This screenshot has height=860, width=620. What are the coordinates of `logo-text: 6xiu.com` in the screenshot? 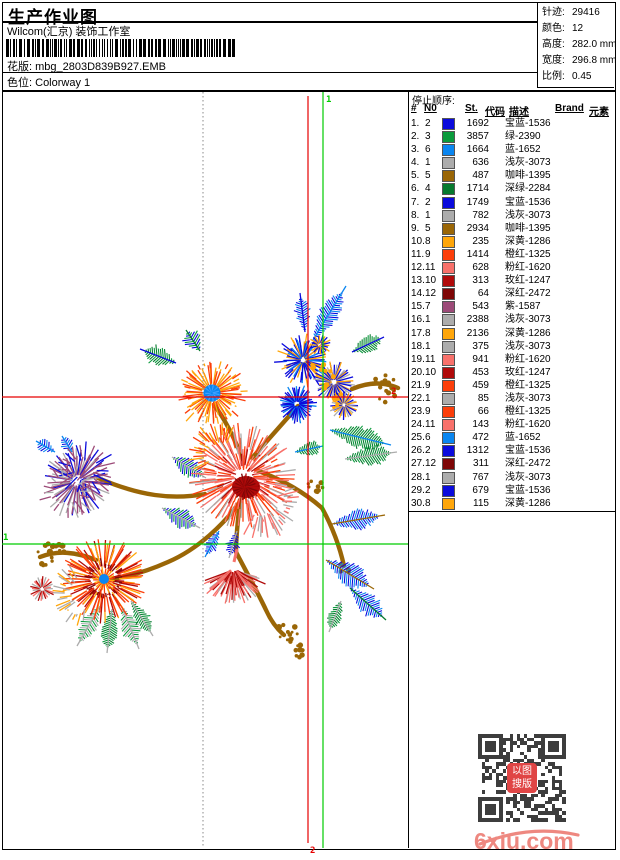 It's located at (524, 841).